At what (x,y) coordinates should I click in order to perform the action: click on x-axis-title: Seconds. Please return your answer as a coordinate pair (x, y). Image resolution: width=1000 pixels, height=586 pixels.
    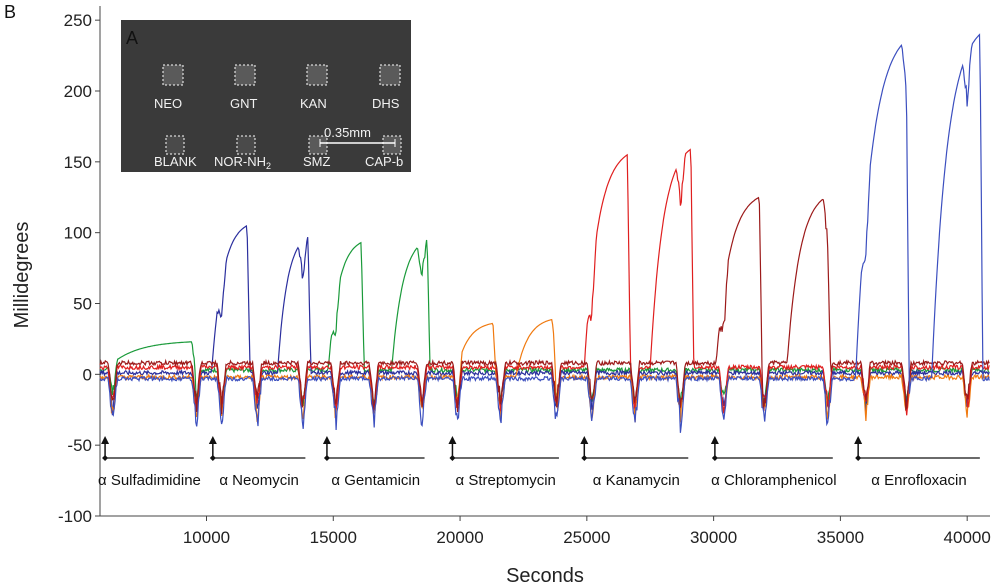
    Looking at the image, I should click on (545, 575).